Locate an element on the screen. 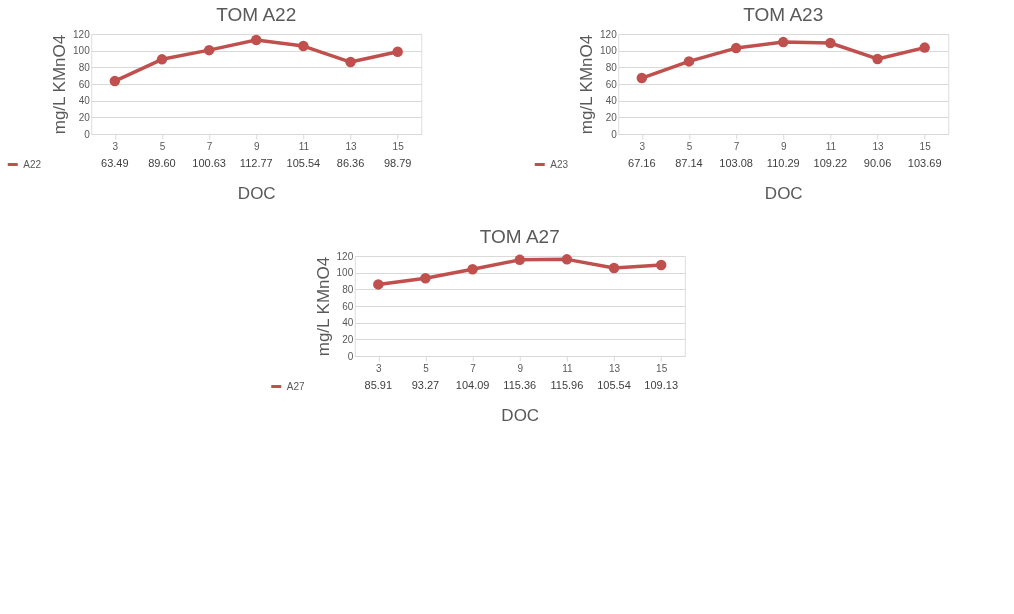  data-label: 109.13 is located at coordinates (661, 385).